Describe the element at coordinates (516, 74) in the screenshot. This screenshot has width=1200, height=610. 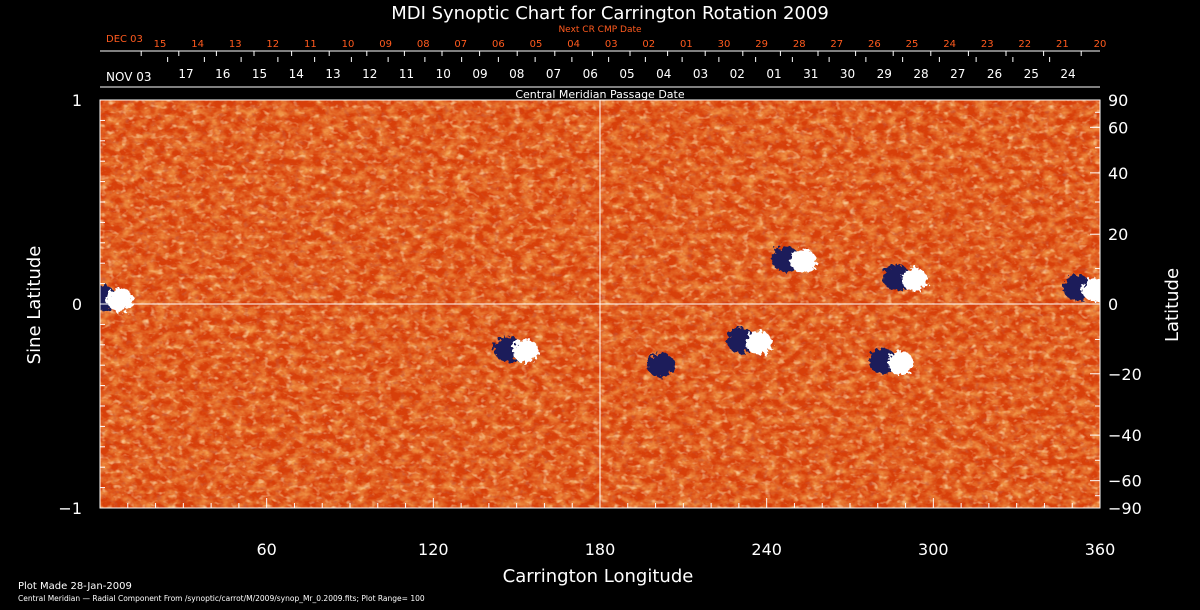
I see `cmp-date-label: 08` at that location.